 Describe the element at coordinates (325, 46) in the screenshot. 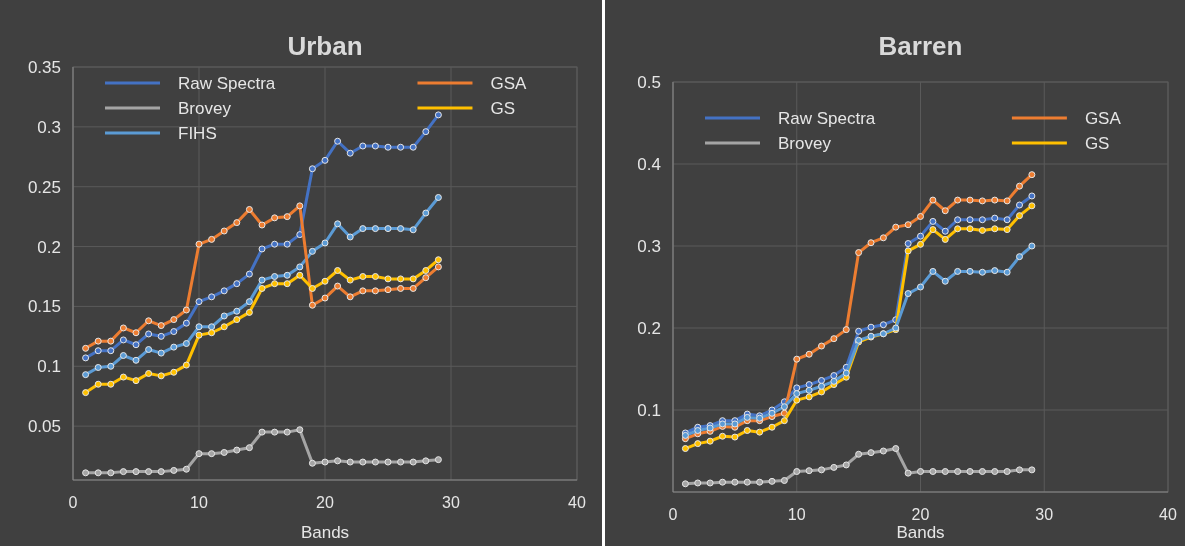

I see `chart-title: Urban` at that location.